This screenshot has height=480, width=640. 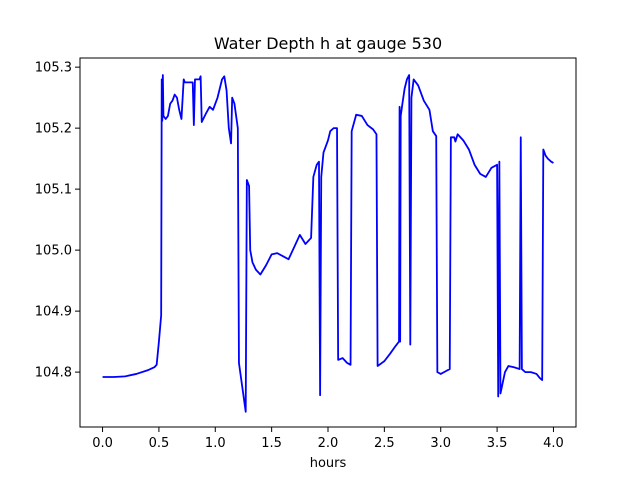 I want to click on y-tick-label: 105.2, so click(x=53, y=129).